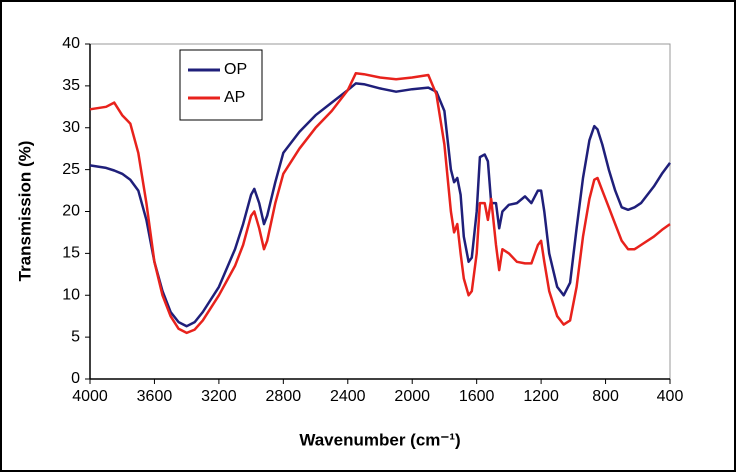 The image size is (736, 472). What do you see at coordinates (221, 85) in the screenshot?
I see `legend-box` at bounding box center [221, 85].